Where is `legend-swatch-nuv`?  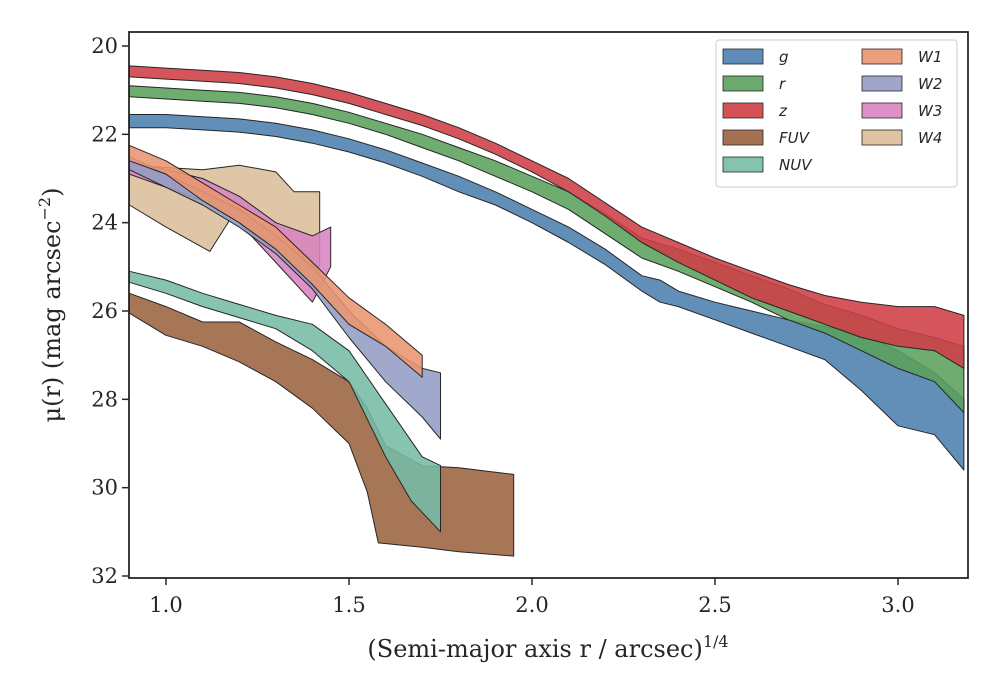 legend-swatch-nuv is located at coordinates (743, 164).